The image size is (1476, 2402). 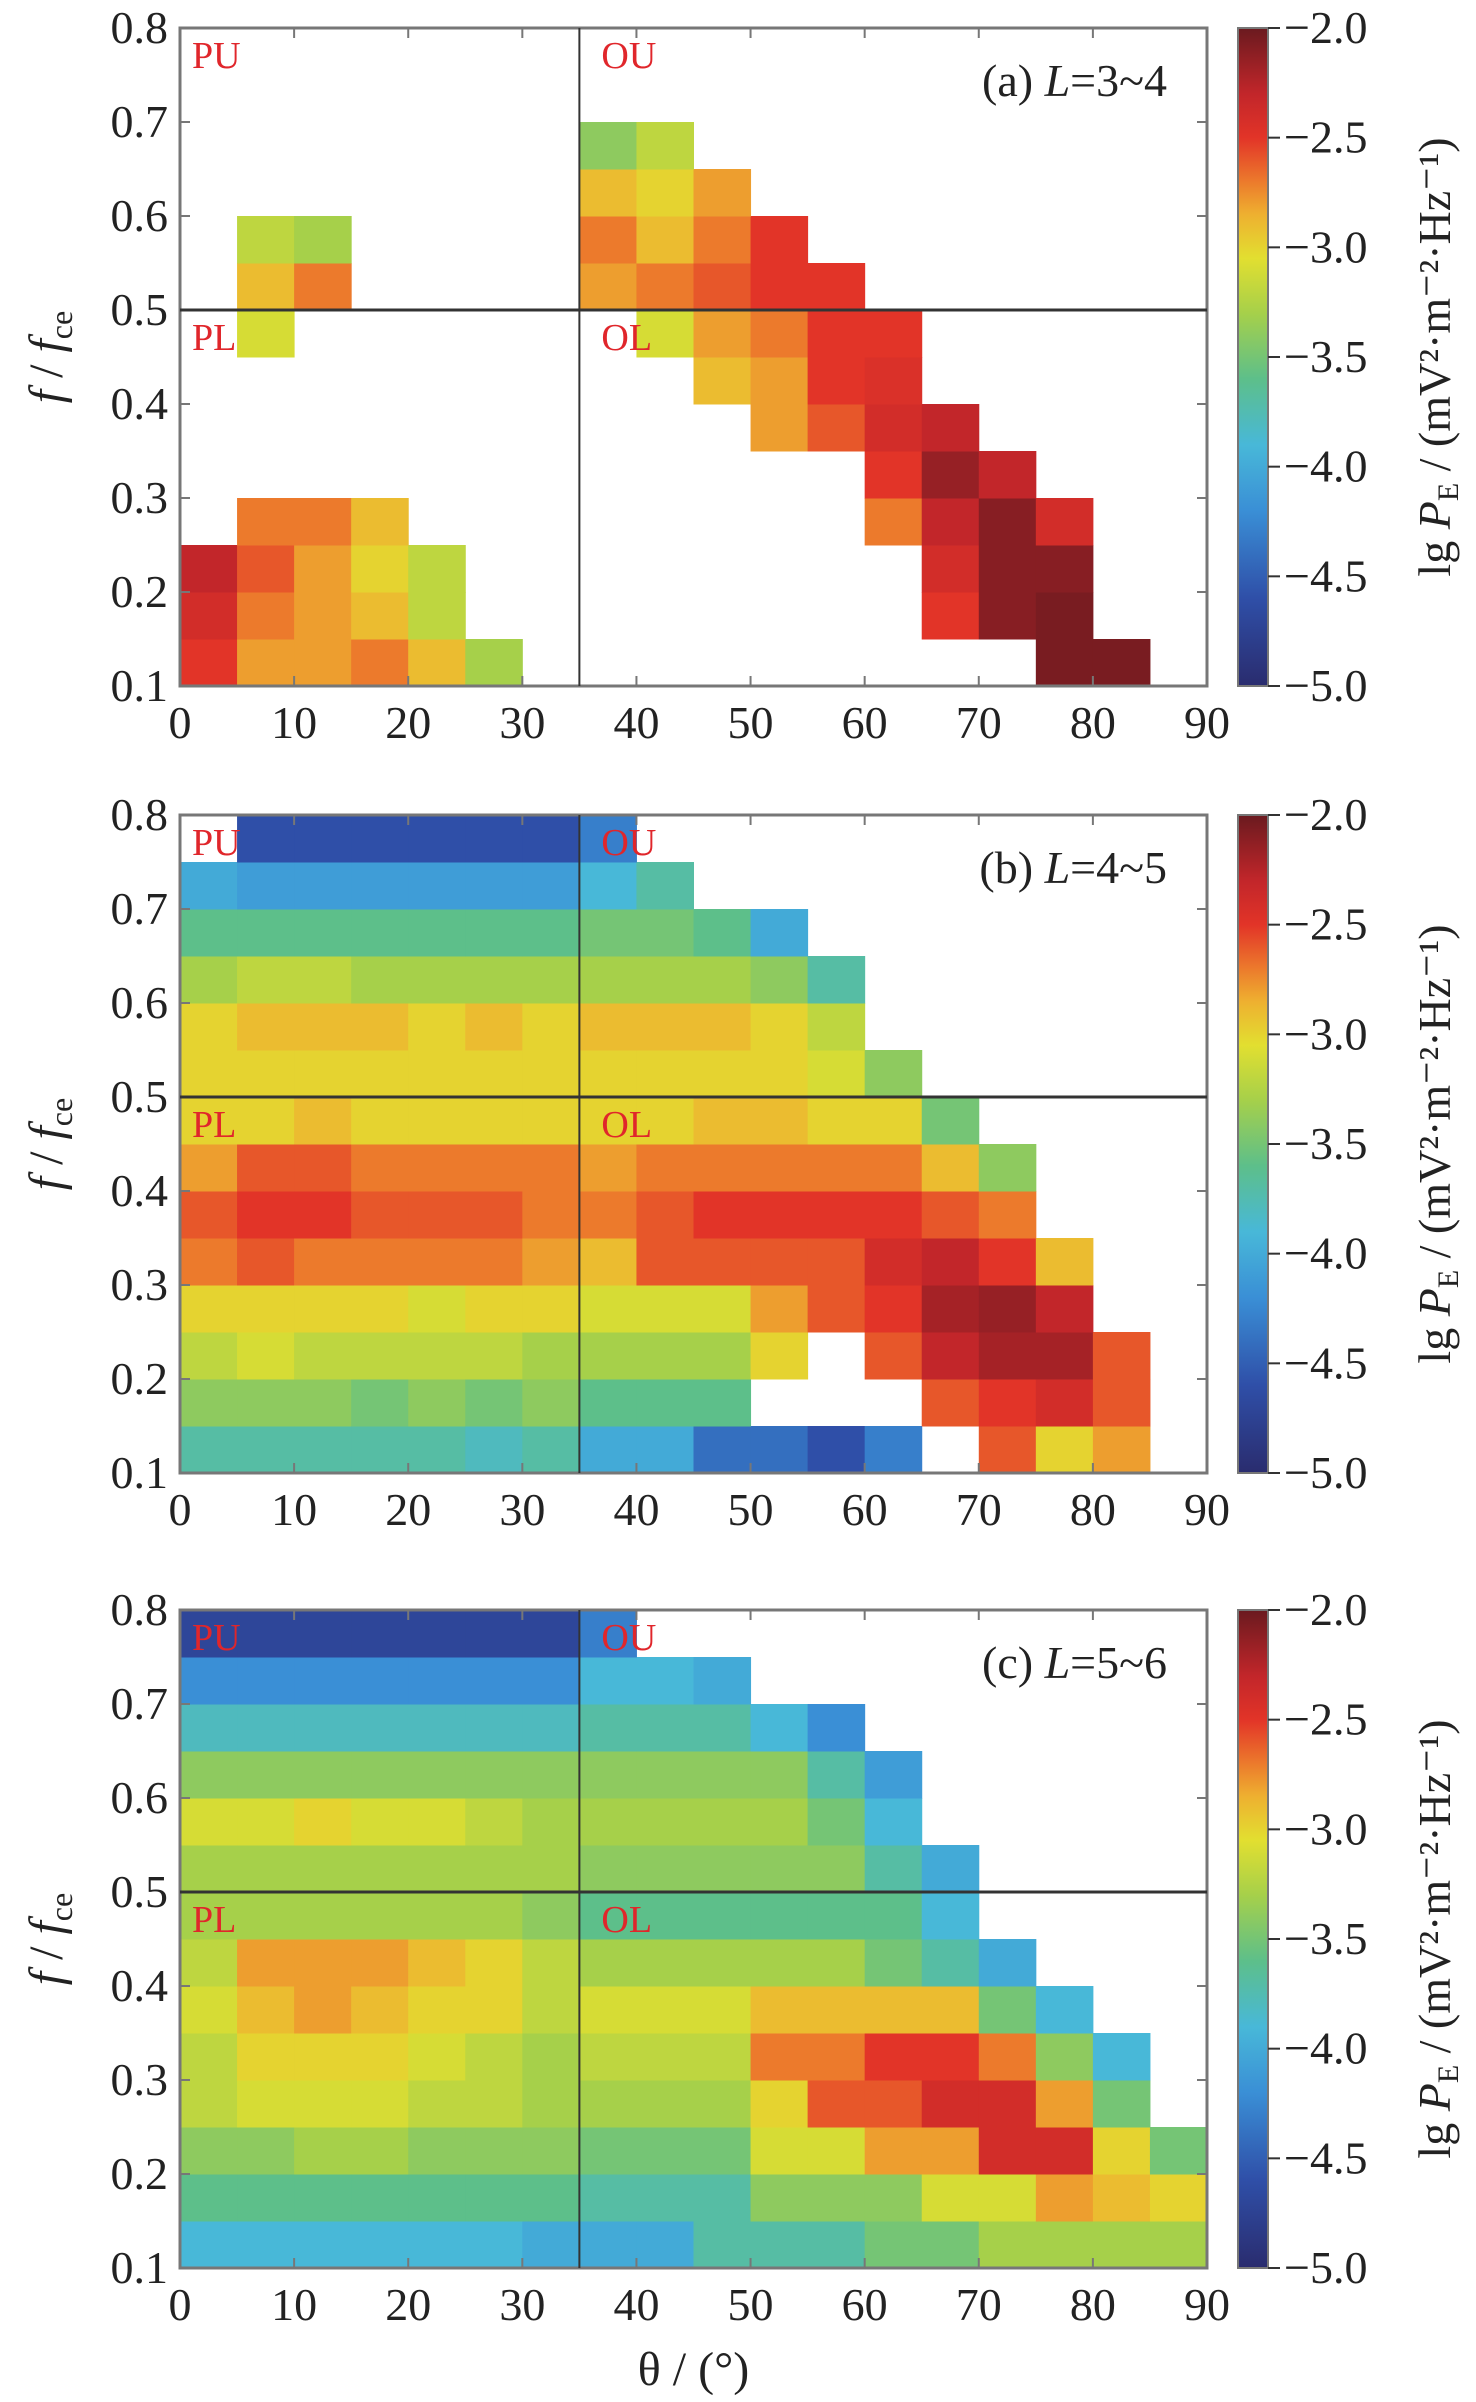 What do you see at coordinates (628, 56) in the screenshot?
I see `quadrant-label-ou: OU` at bounding box center [628, 56].